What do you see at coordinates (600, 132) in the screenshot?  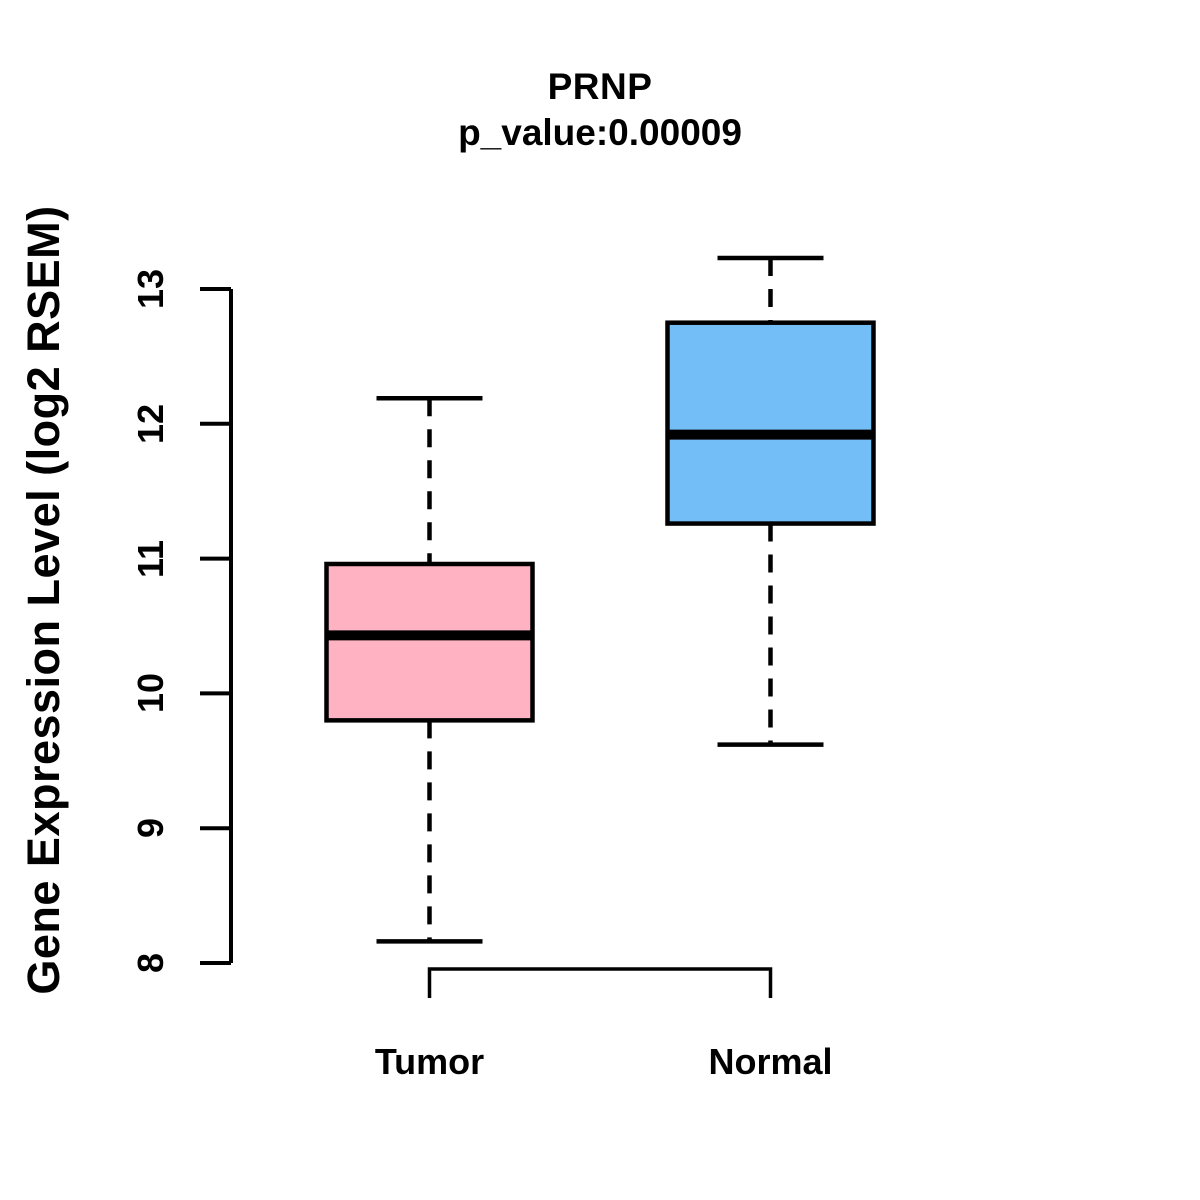 I see `chart-pvalue-subtitle: p_value:0.00009` at bounding box center [600, 132].